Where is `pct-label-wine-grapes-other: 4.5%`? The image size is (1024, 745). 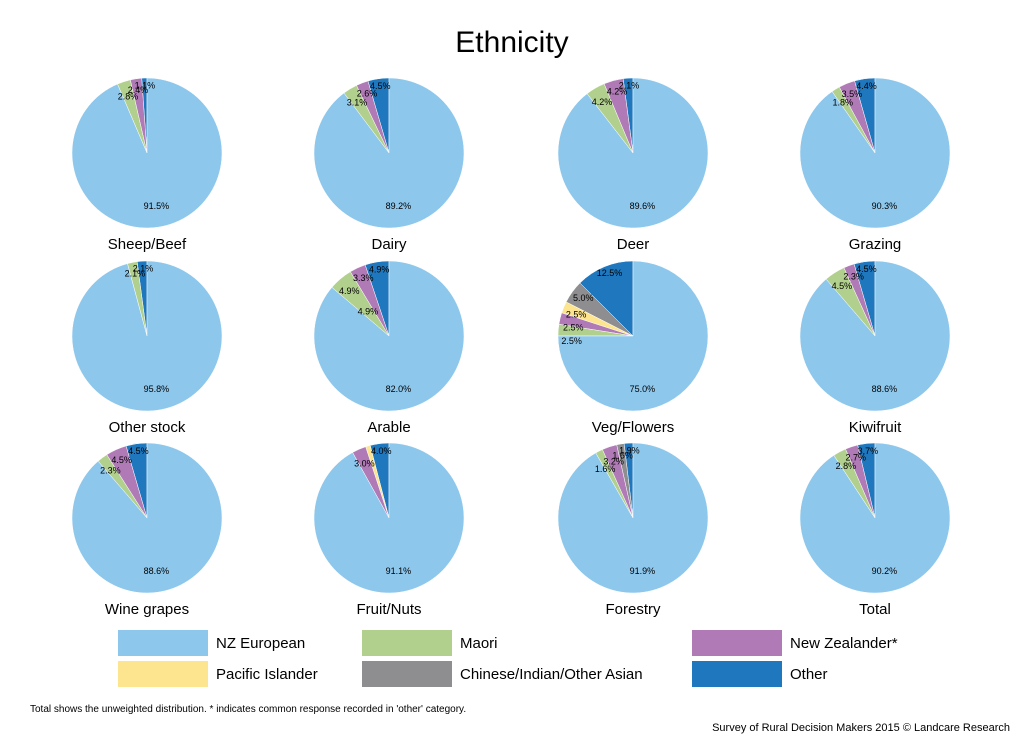 pct-label-wine-grapes-other: 4.5% is located at coordinates (138, 451).